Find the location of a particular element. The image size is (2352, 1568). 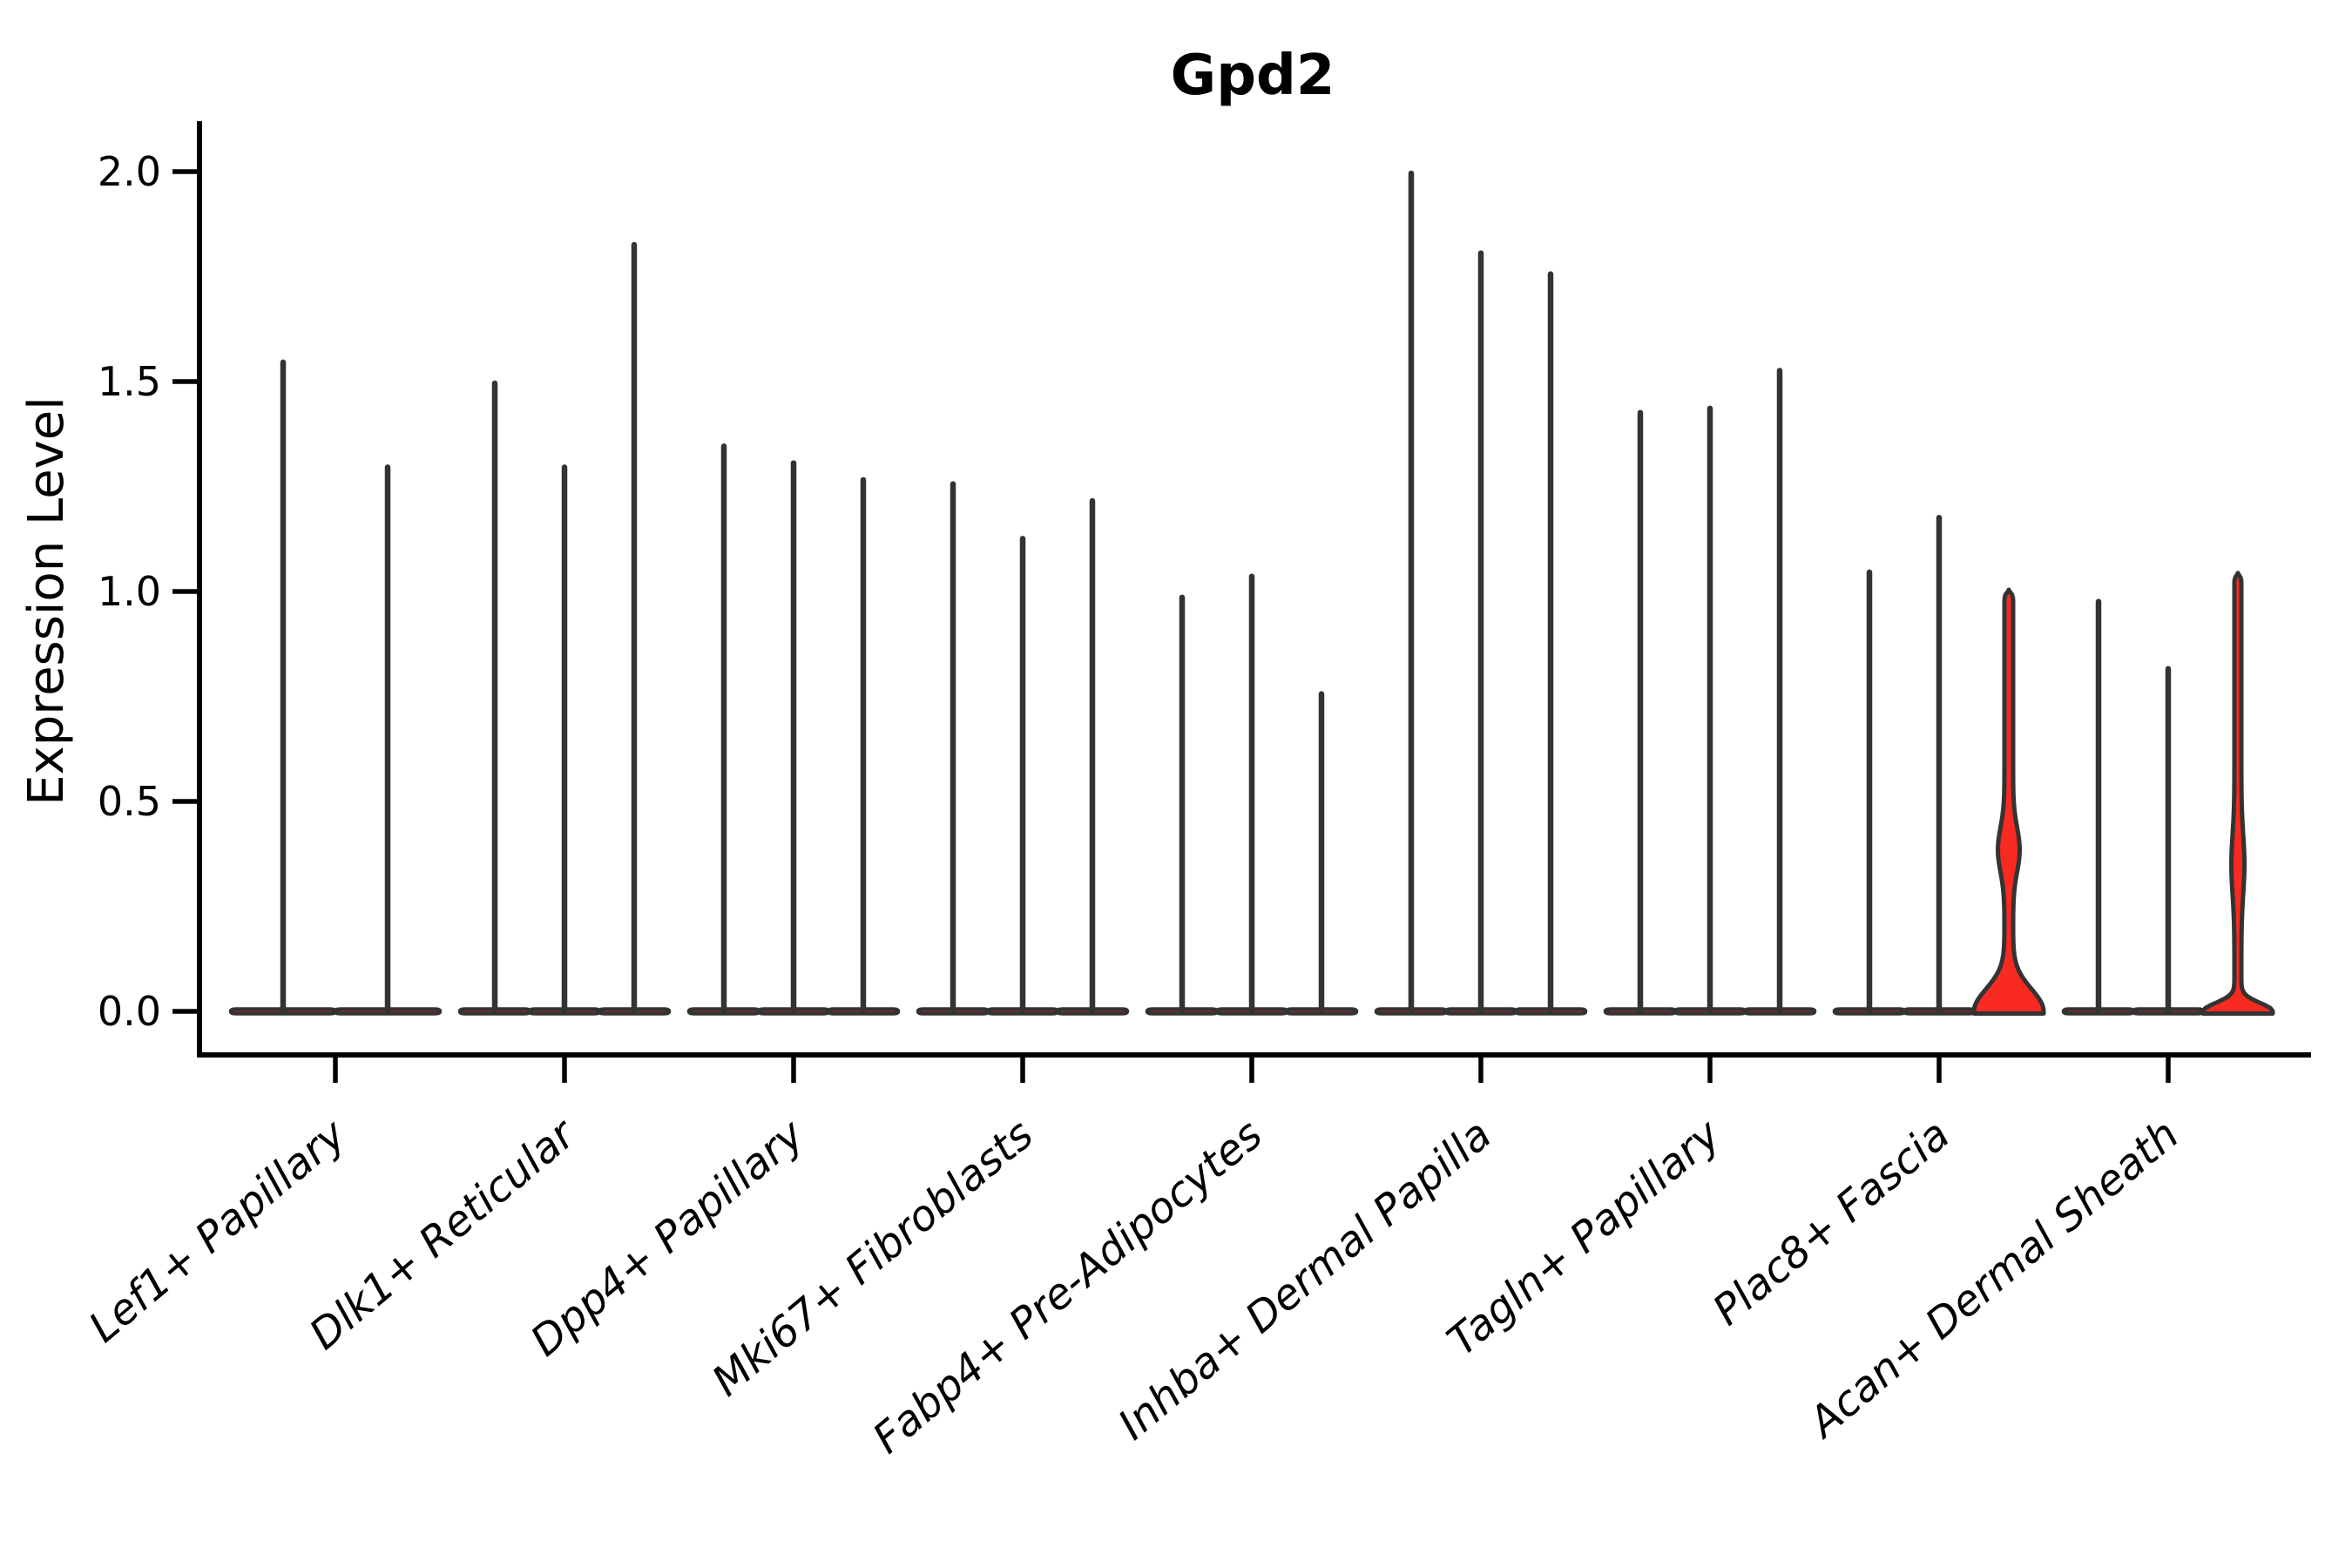

y-tick-label: 2.0 is located at coordinates (129, 172).